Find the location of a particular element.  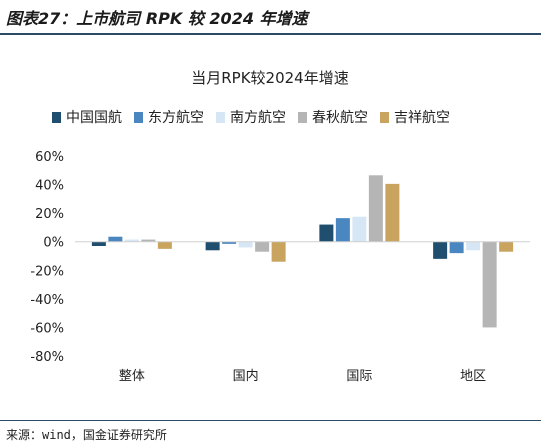

legend-item-1: 中国国航 is located at coordinates (87, 118).